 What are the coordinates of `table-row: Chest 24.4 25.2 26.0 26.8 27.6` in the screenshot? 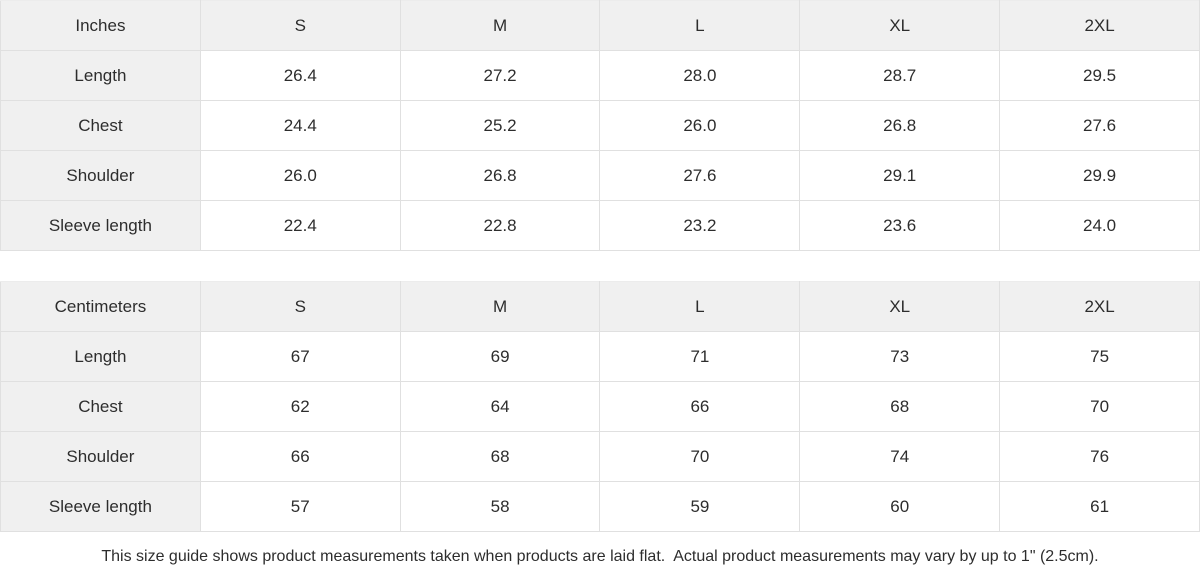 It's located at (600, 125).